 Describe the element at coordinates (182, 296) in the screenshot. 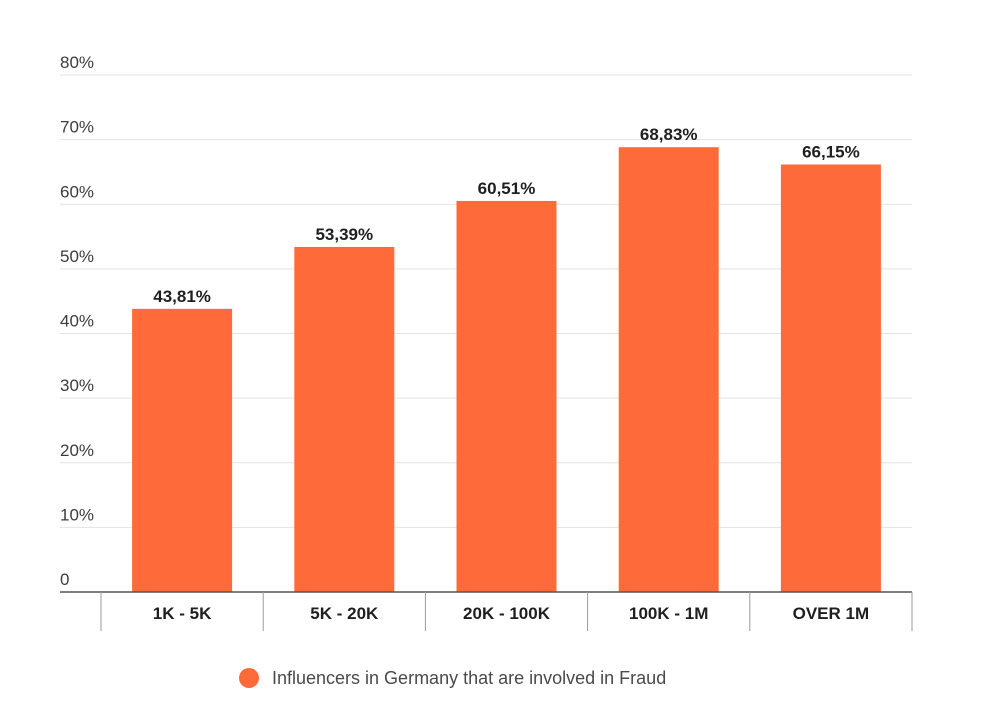

I see `data-label: 43,81%` at that location.